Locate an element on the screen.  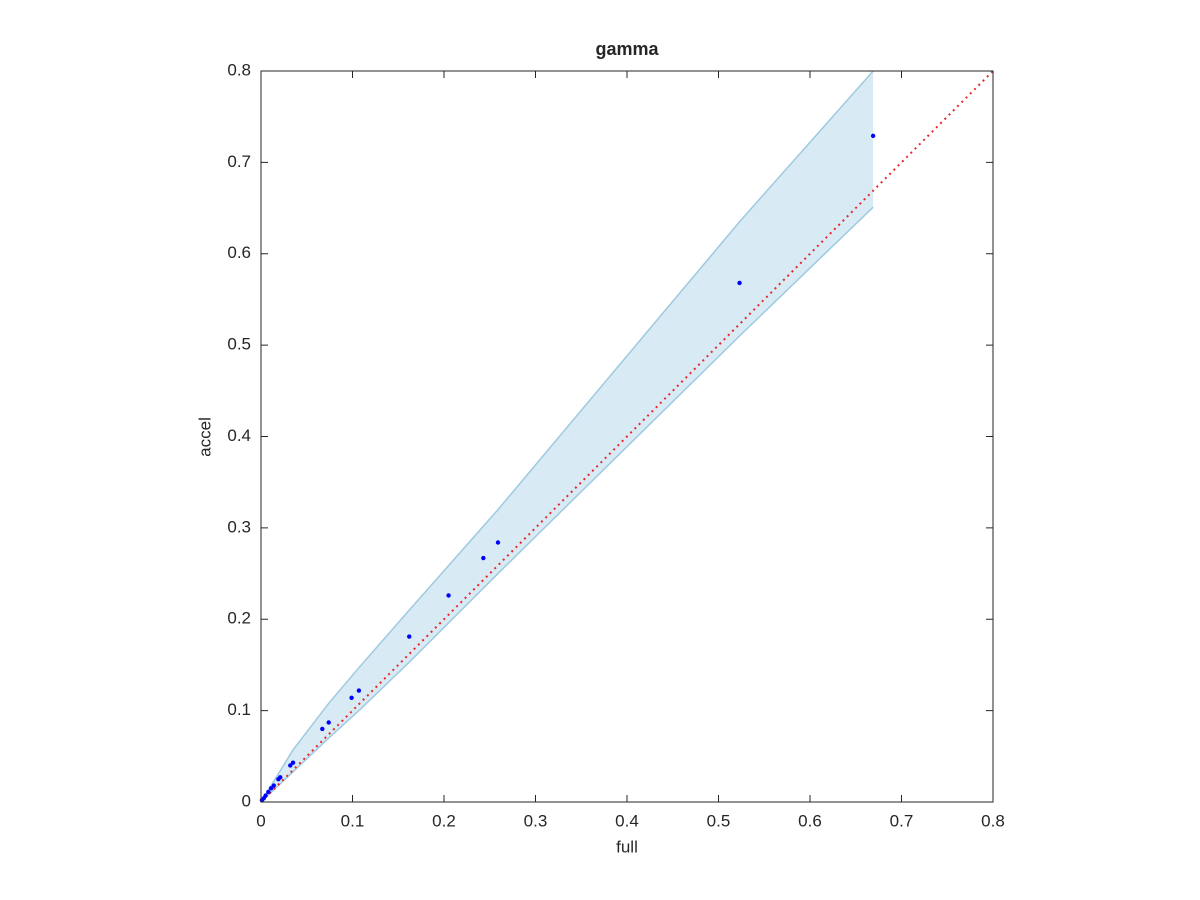
y-tick-label: 0.1 is located at coordinates (239, 709).